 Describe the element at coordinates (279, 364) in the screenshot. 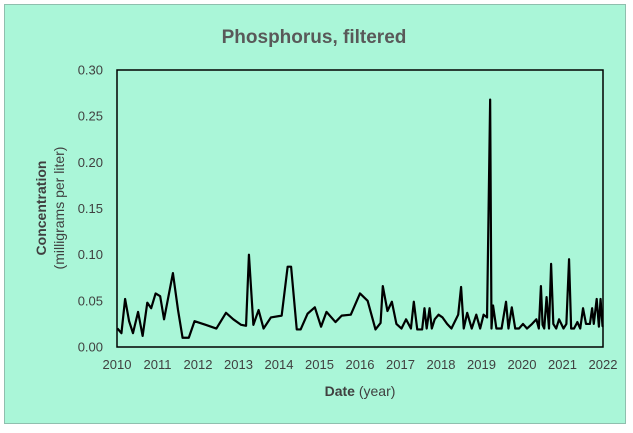

I see `x-tick-label: 2014` at that location.